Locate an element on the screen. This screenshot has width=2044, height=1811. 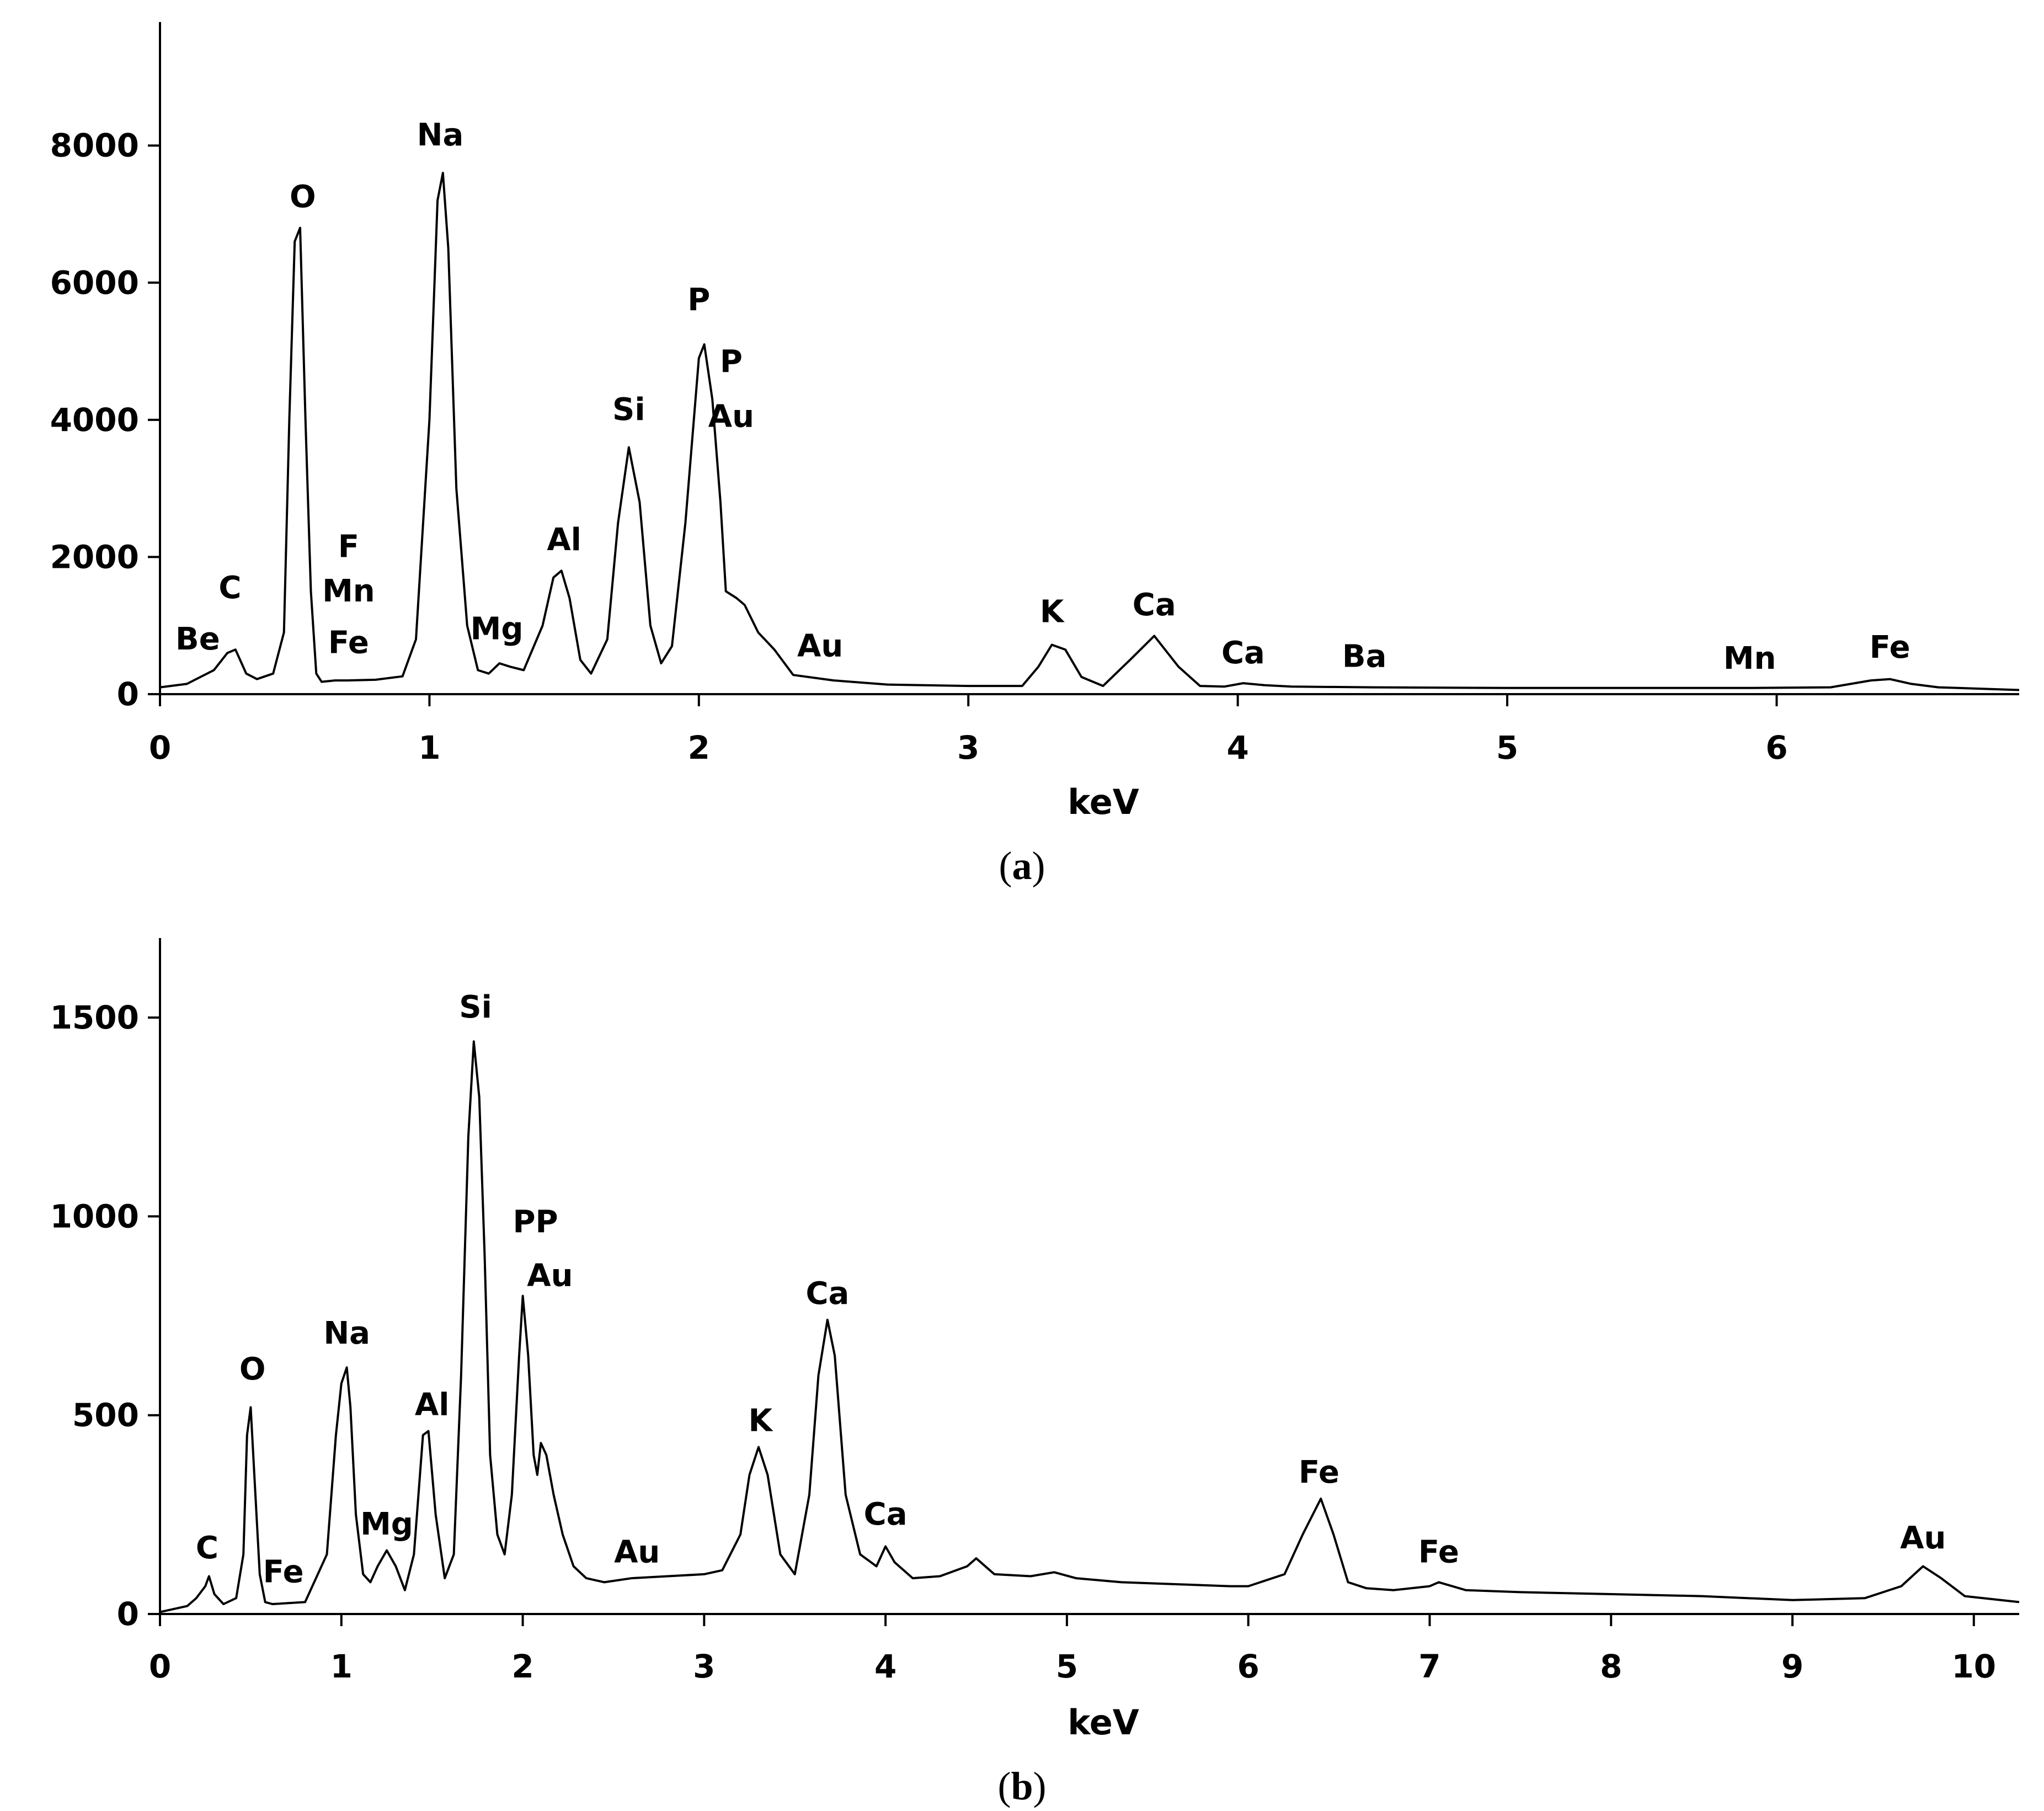
y-tick-label: 500 is located at coordinates (106, 1416).